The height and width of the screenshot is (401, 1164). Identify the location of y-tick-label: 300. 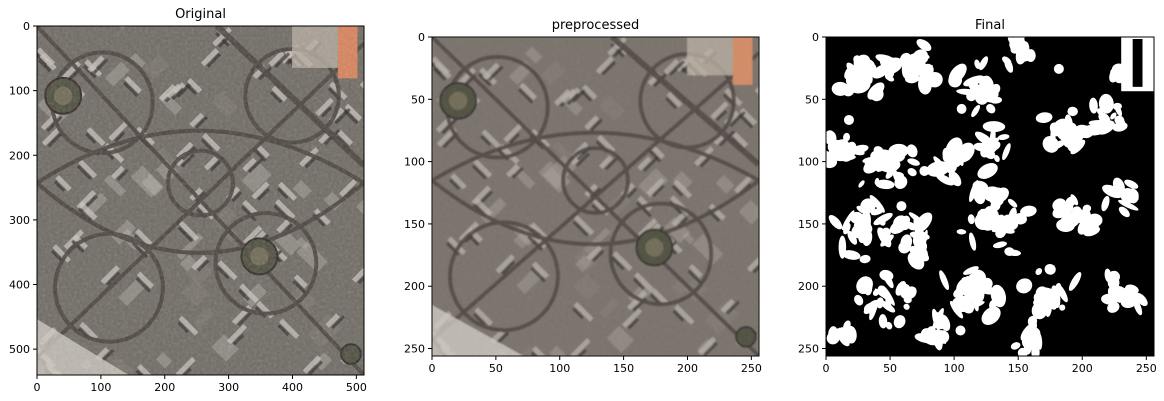
(19, 220).